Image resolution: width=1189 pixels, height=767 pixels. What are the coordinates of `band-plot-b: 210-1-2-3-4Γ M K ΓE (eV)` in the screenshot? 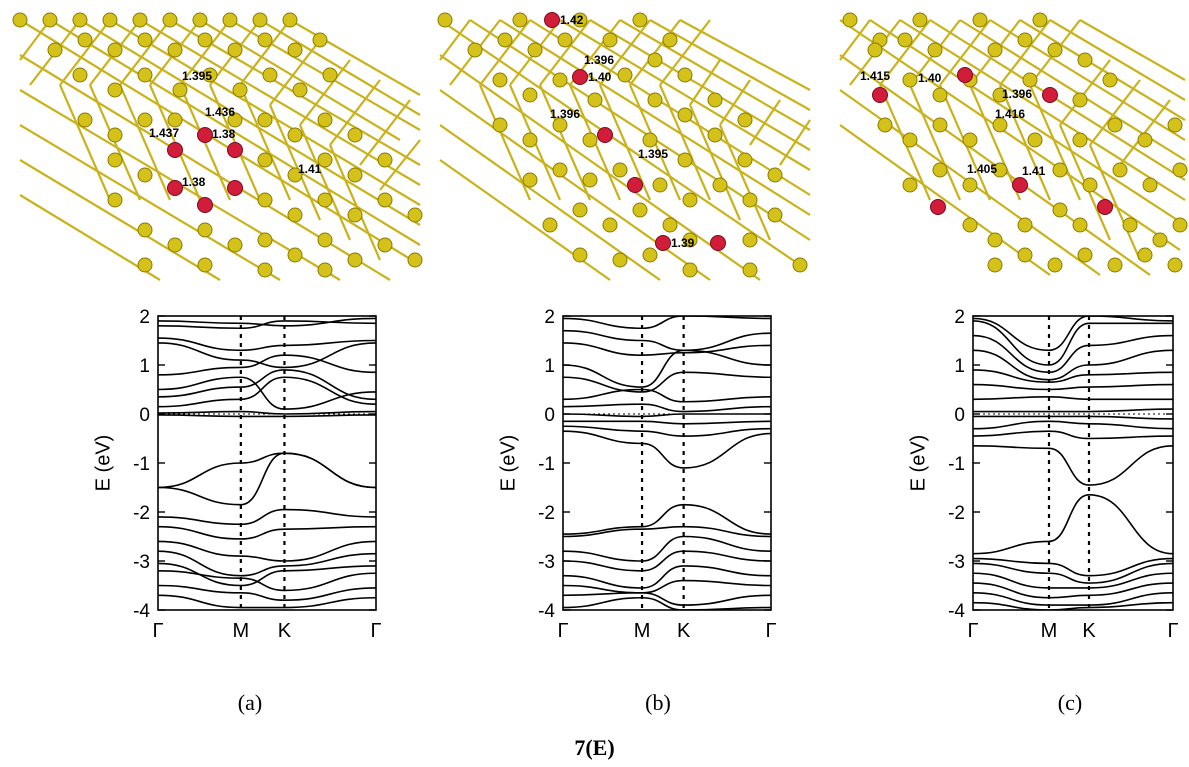 It's located at (636, 474).